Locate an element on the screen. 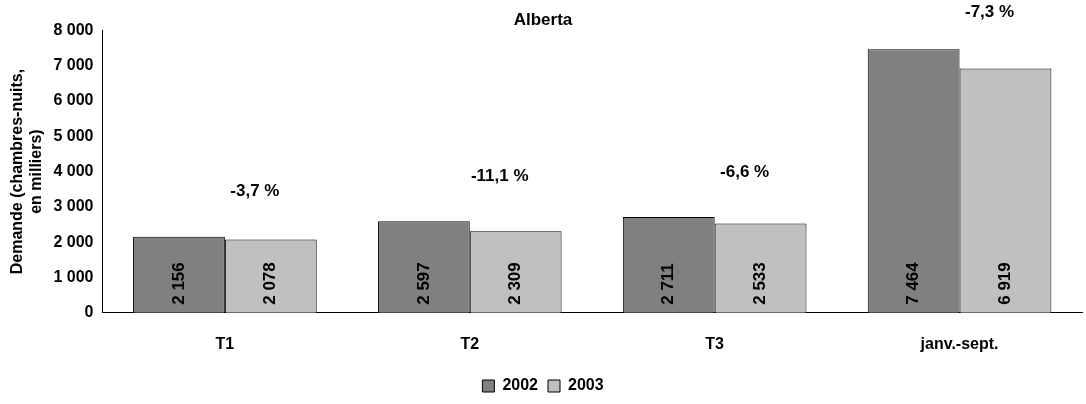 This screenshot has height=404, width=1086. y-tick-label: 5 000 is located at coordinates (73, 135).